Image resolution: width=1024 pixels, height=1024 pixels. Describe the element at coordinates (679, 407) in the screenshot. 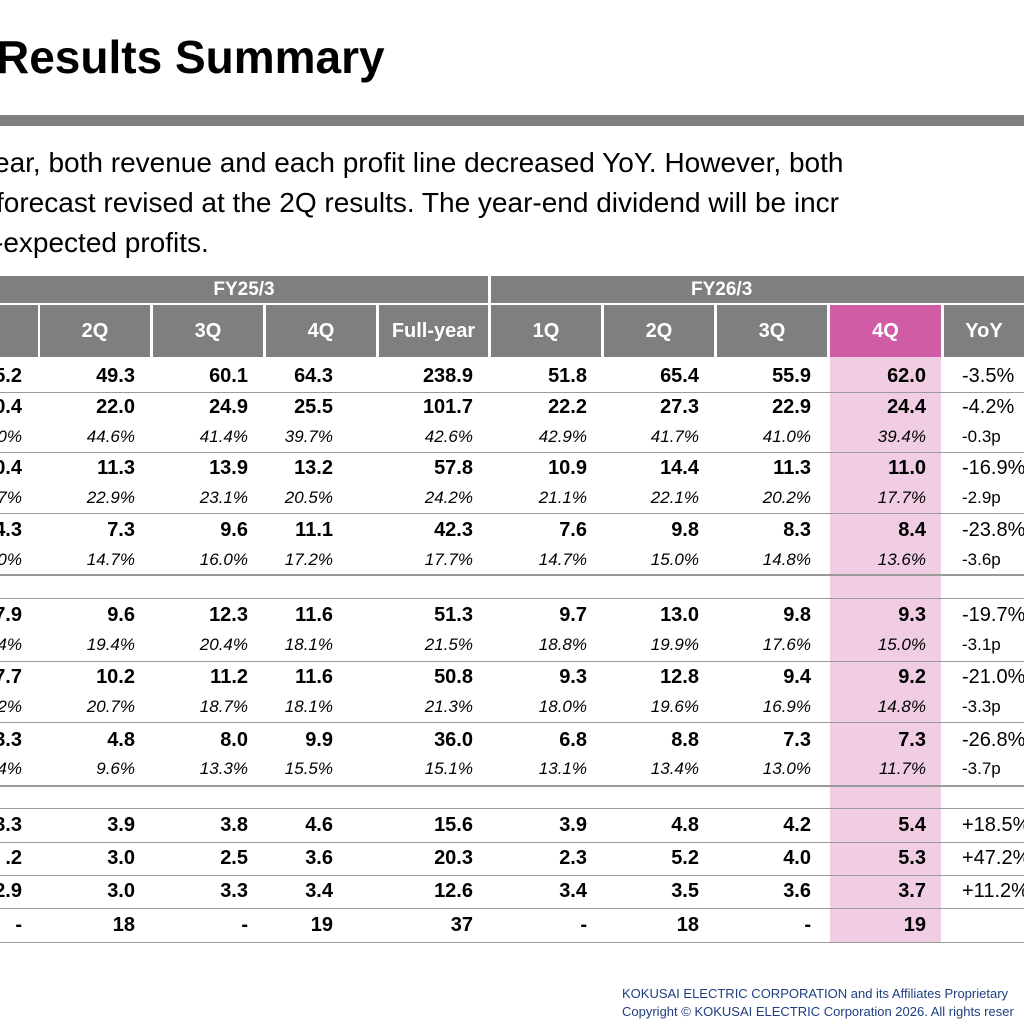

I see `table-cell: 27.3` at that location.